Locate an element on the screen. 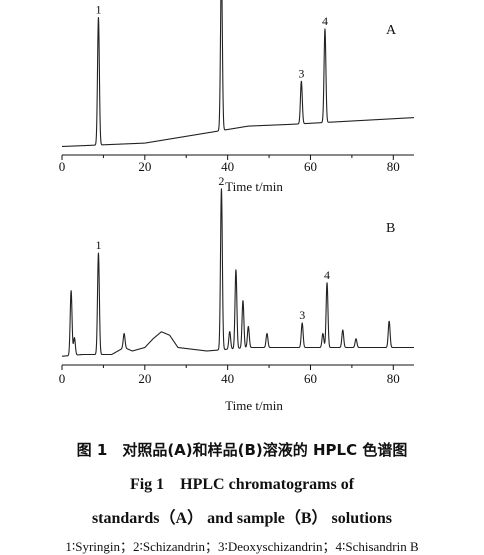 The height and width of the screenshot is (555, 484). figure-caption-chinese: 图 1 对照品(A)和样品(B)溶液的 HPLC 色谱图 is located at coordinates (242, 450).